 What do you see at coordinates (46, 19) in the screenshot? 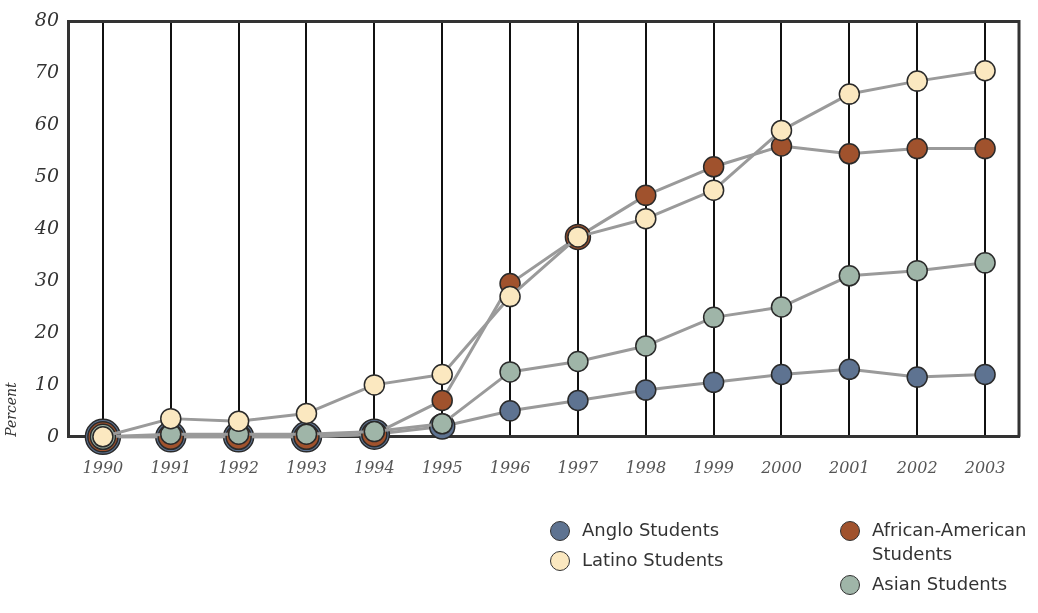
I see `y-tick-label: 80` at bounding box center [46, 19].